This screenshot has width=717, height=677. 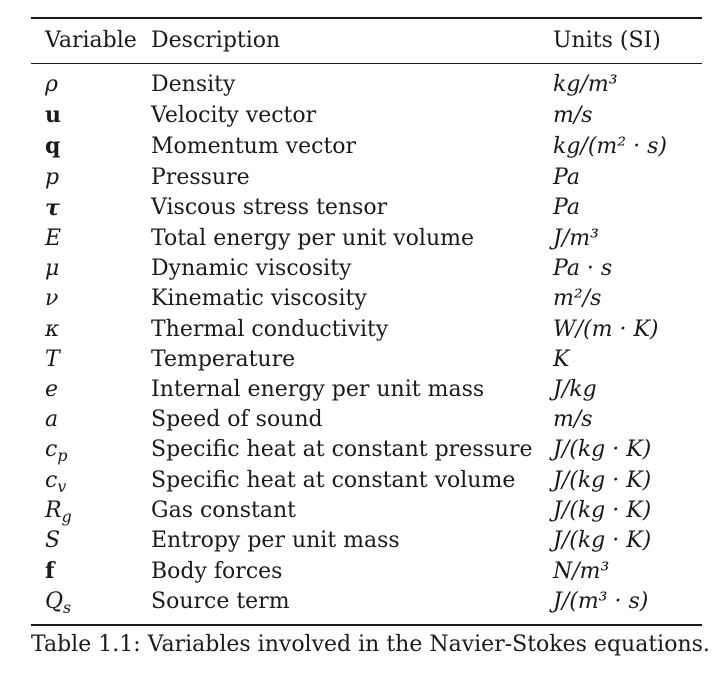 I want to click on variable-symbol: p, so click(x=91, y=178).